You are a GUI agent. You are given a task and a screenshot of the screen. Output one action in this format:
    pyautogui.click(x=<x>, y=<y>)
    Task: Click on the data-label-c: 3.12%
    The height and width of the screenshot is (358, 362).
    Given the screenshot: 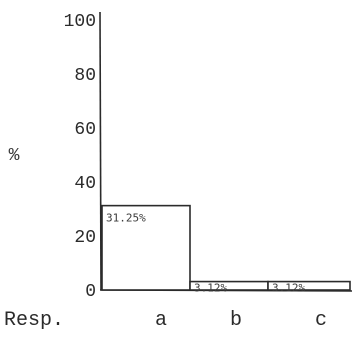 What is the action you would take?
    pyautogui.click(x=288, y=288)
    